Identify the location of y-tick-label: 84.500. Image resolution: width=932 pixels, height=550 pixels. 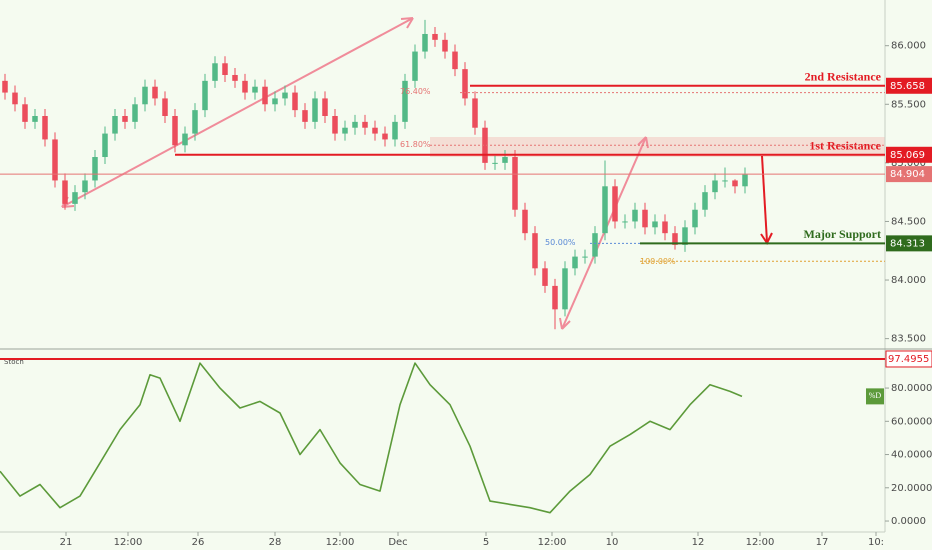
(908, 221).